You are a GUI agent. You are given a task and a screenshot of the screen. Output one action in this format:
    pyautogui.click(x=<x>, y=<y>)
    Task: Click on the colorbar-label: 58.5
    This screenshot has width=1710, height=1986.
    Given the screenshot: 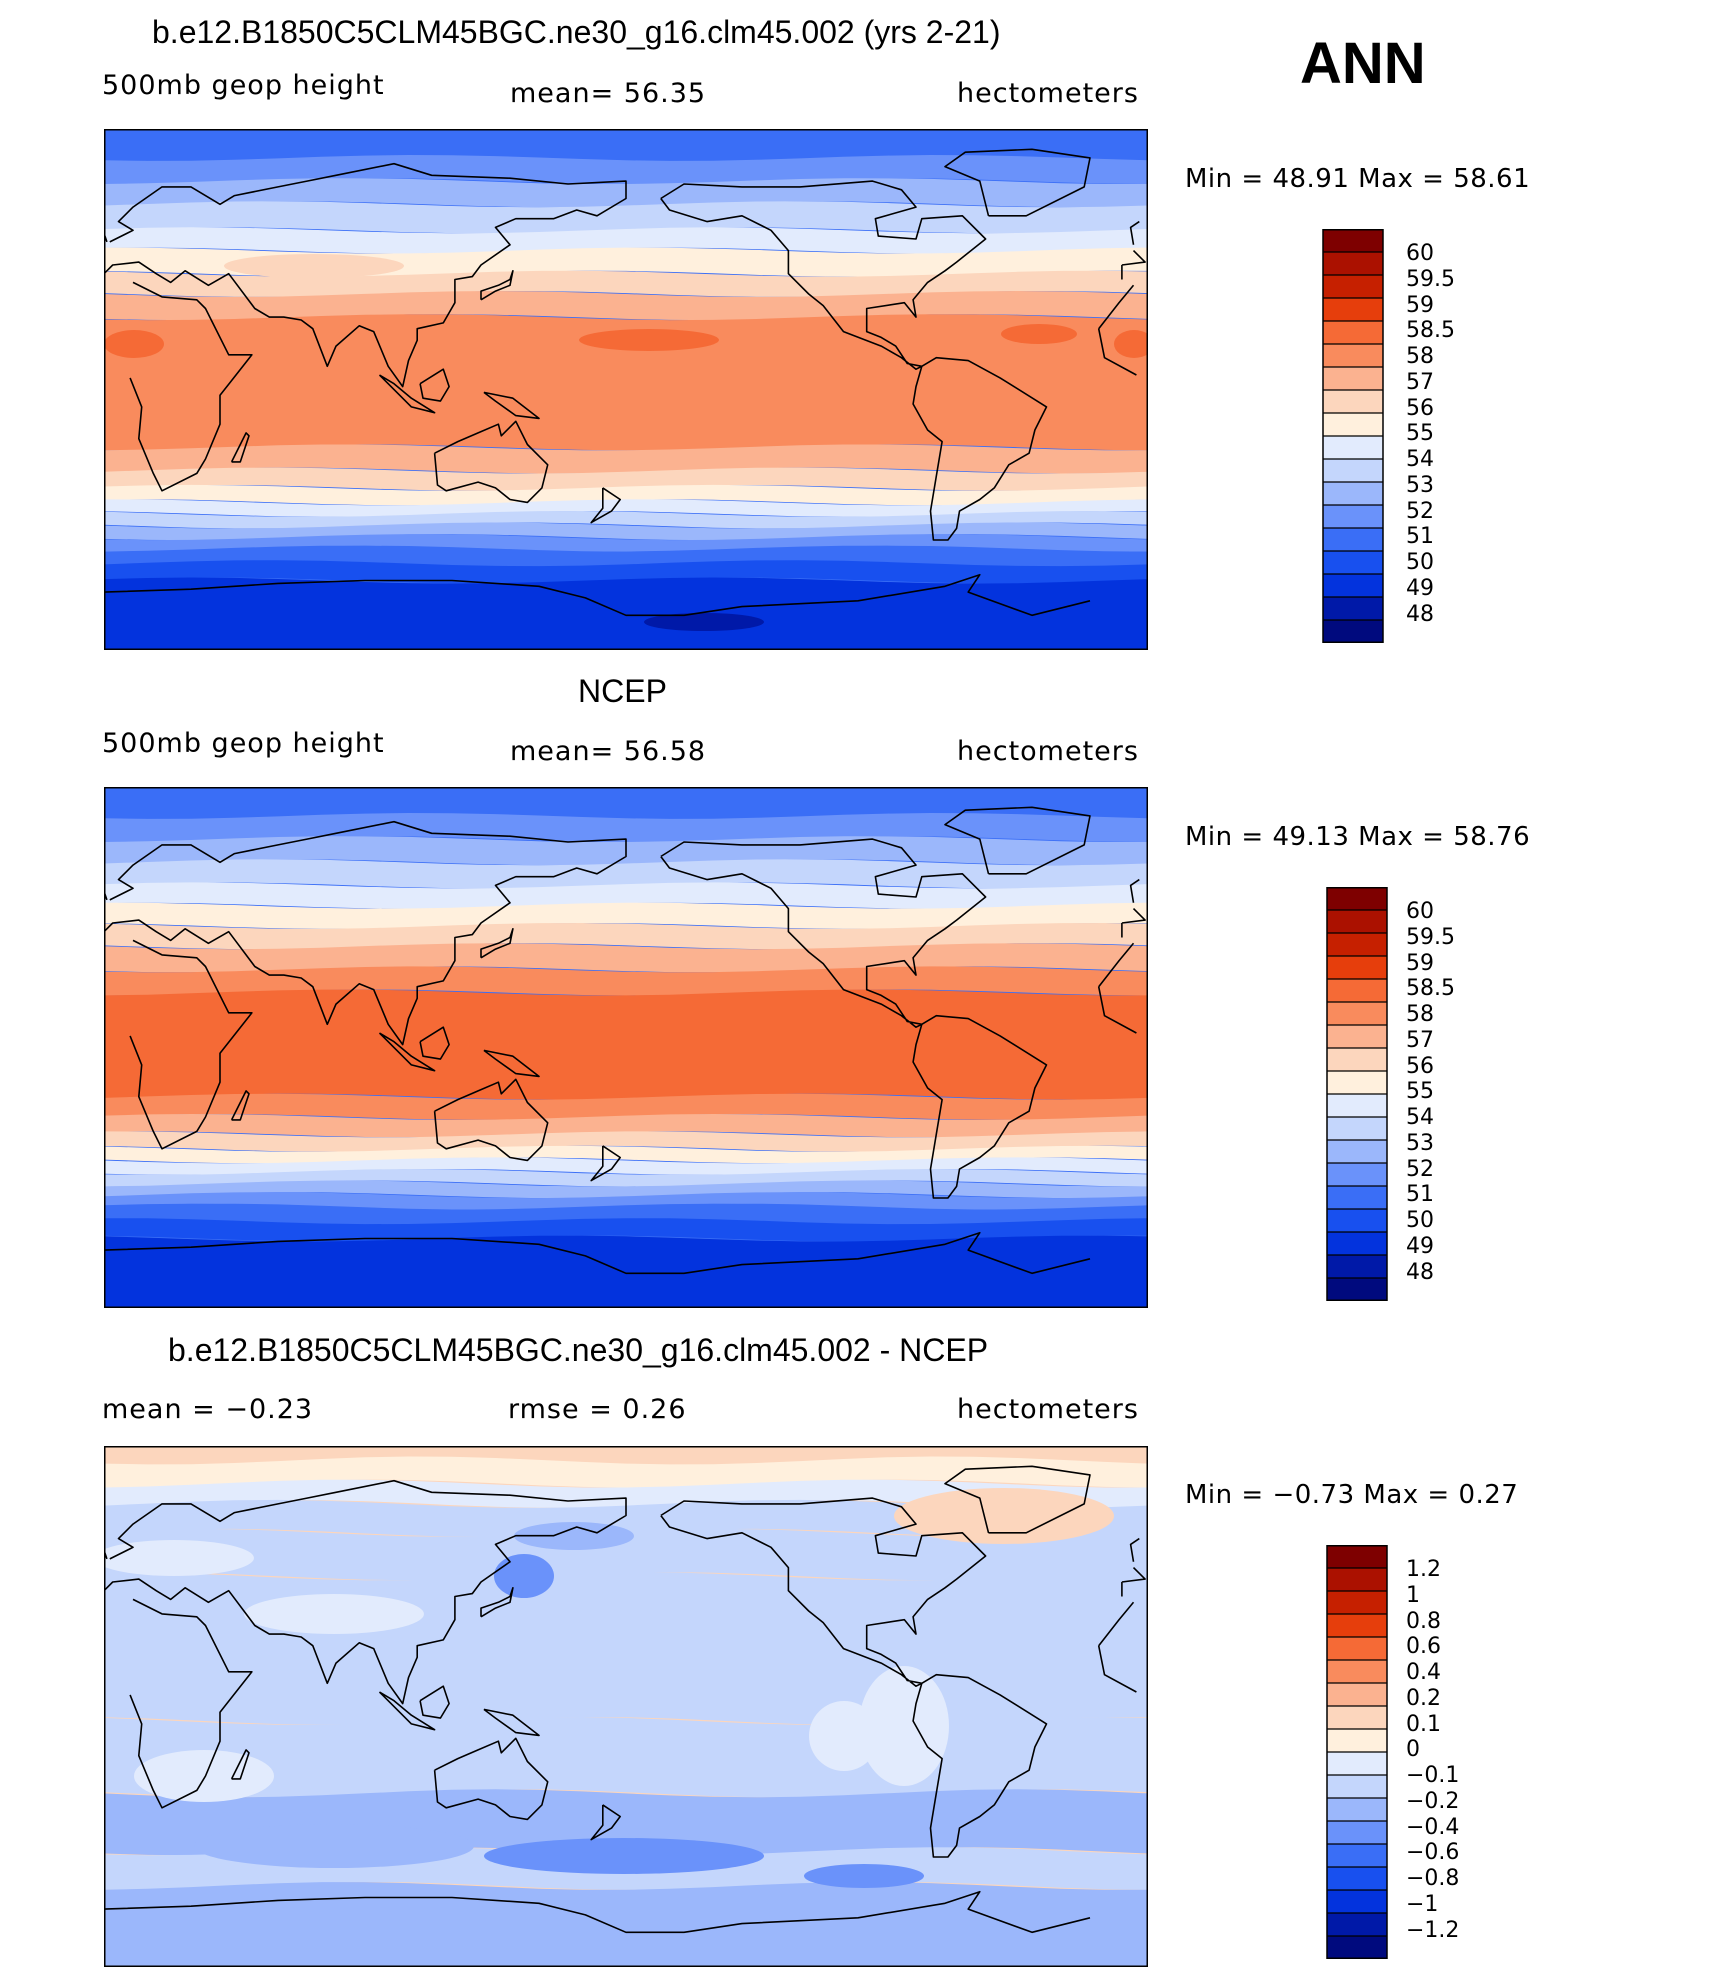 What is the action you would take?
    pyautogui.click(x=1430, y=330)
    